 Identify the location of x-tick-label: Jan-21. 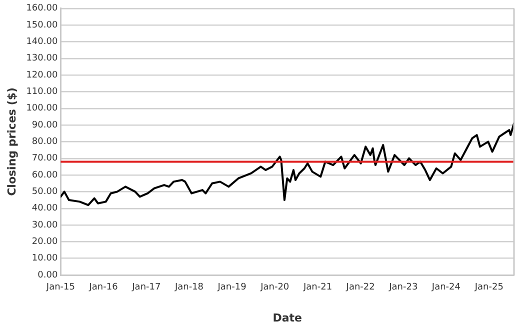
(317, 287).